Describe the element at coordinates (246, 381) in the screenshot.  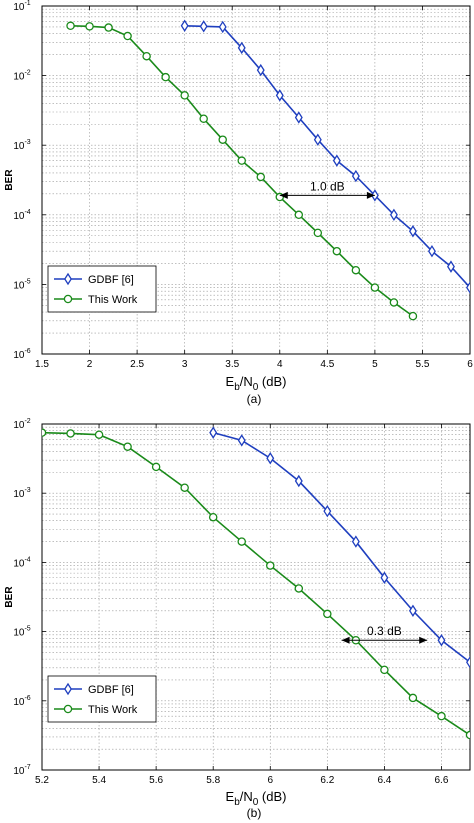
I see `x-label-mid: /N` at that location.